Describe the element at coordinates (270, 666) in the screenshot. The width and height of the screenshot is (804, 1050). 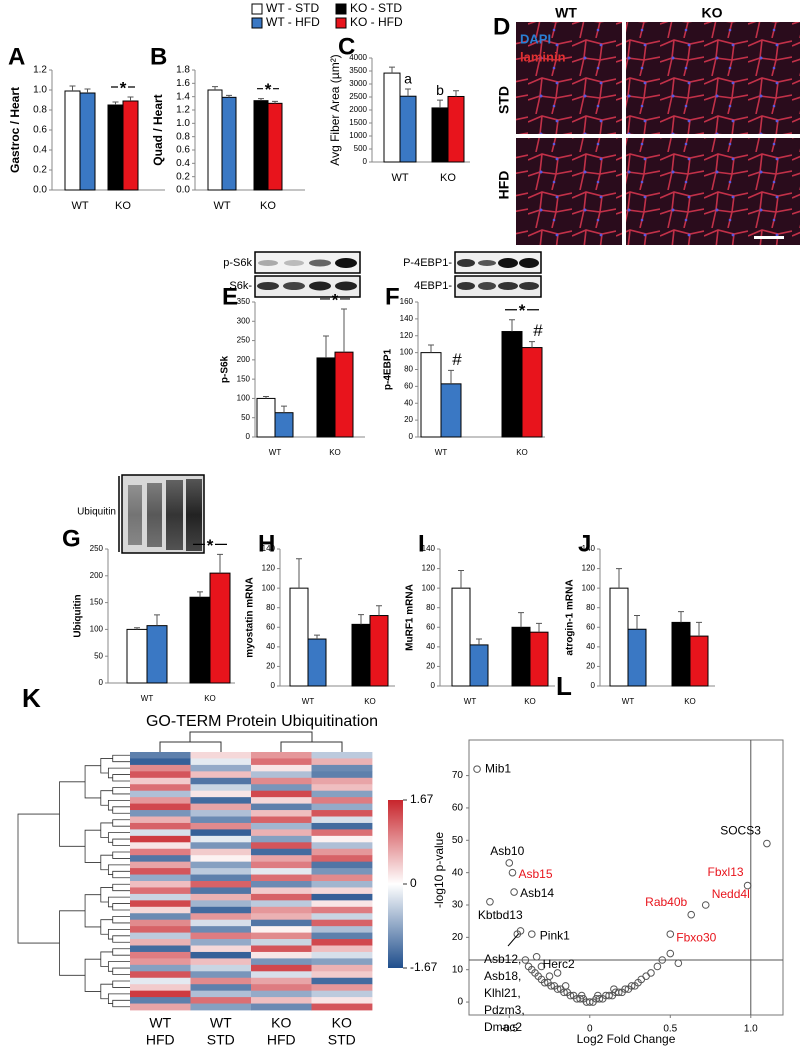
I see `y-tick-label: 20` at that location.